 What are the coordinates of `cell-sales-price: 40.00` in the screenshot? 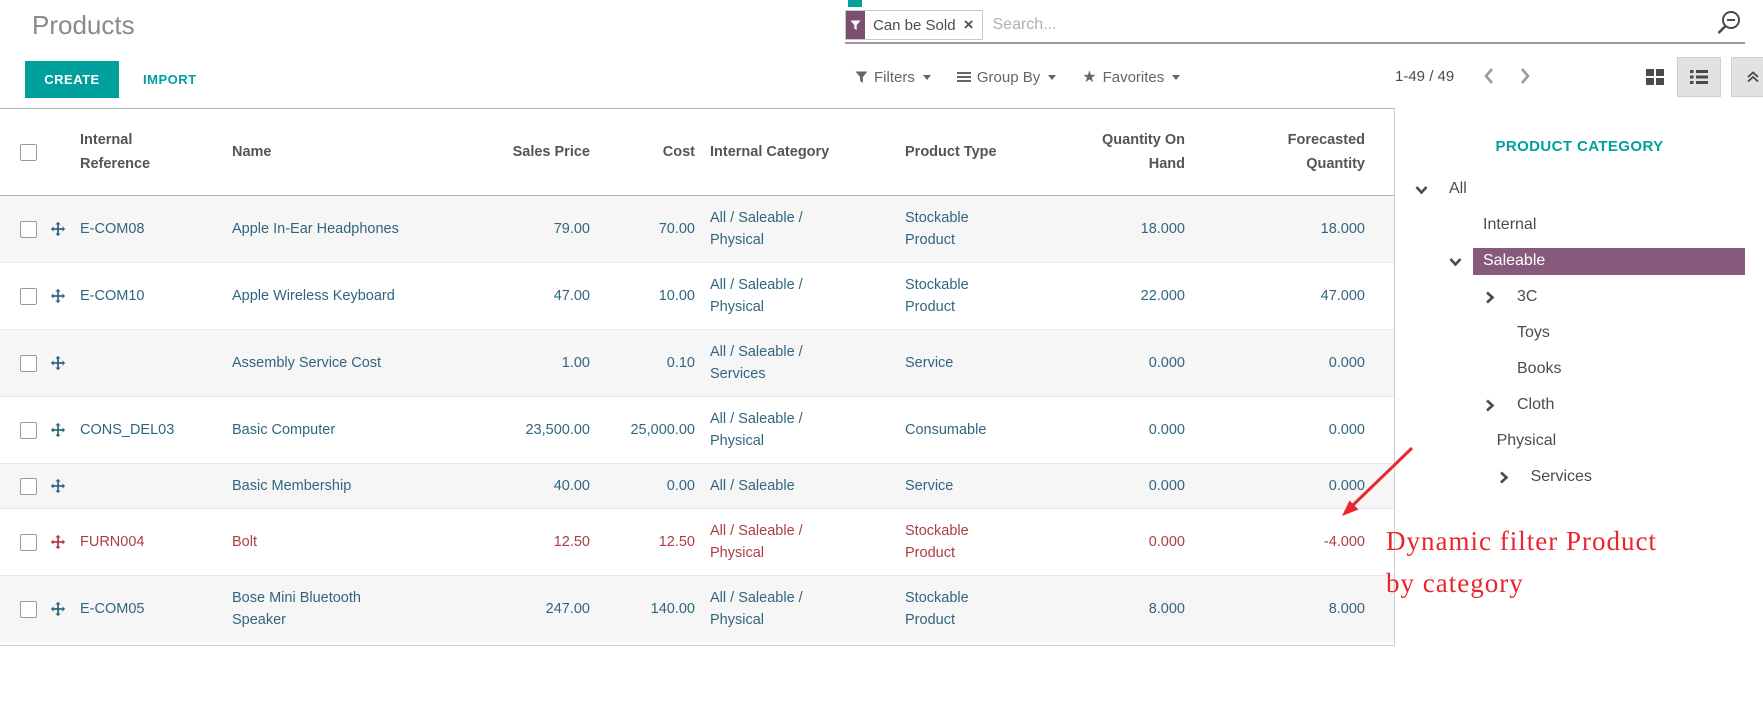 It's located at (571, 486).